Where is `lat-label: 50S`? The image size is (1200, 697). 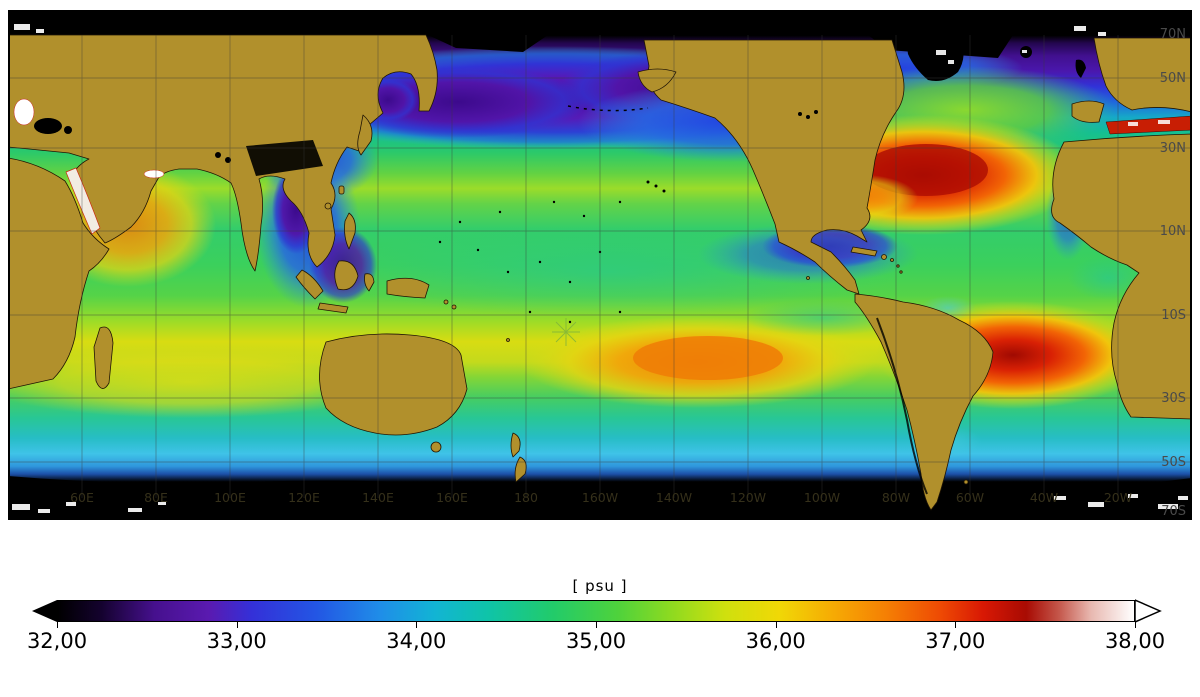 lat-label: 50S is located at coordinates (1173, 462).